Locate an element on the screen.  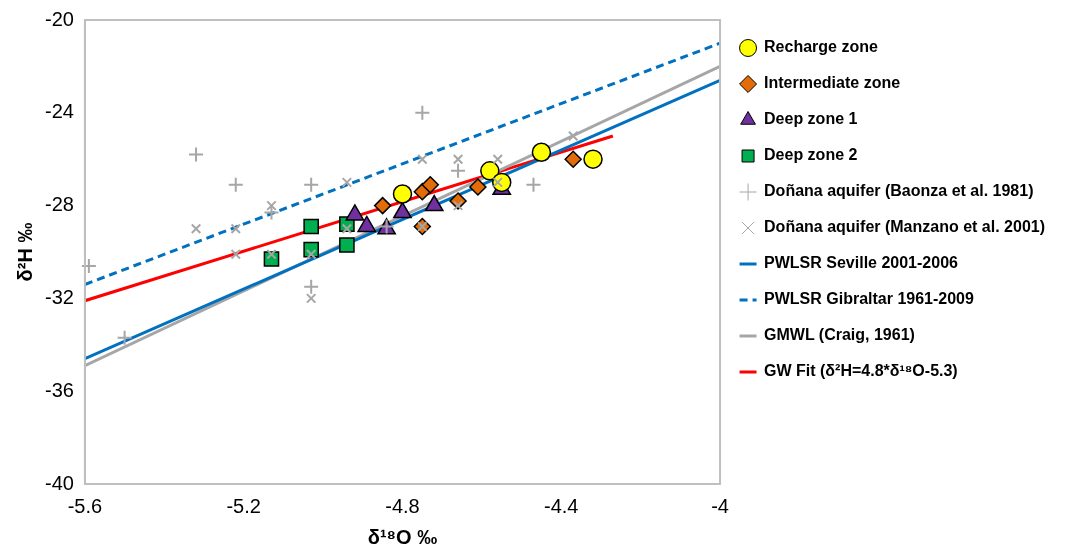
legend-label: Recharge zone is located at coordinates (821, 47).